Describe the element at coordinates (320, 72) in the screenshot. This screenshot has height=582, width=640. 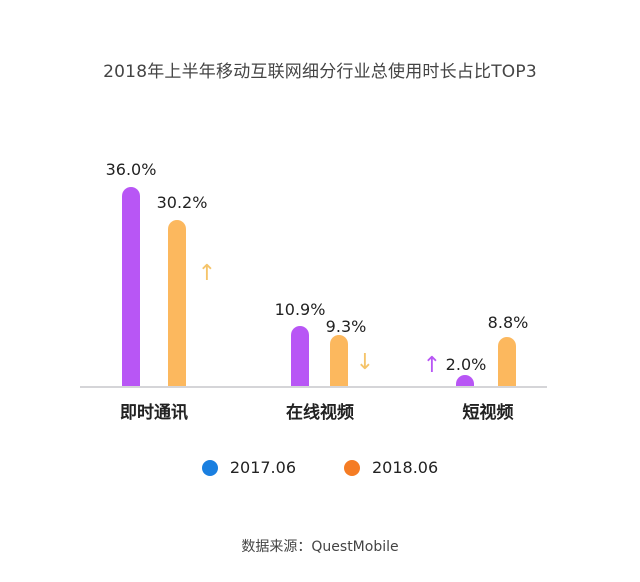
I see `chart-title: 2018年上半年移动互联网细分行业总使用时长占比TOP3` at that location.